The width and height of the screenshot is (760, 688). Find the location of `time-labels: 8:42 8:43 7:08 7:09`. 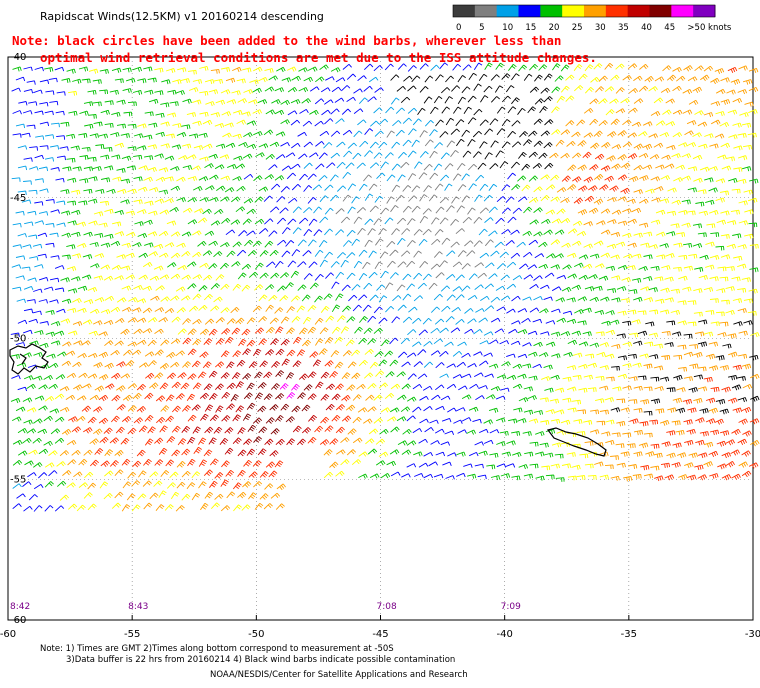

time-labels: 8:42 8:43 7:08 7:09 is located at coordinates (265, 607).